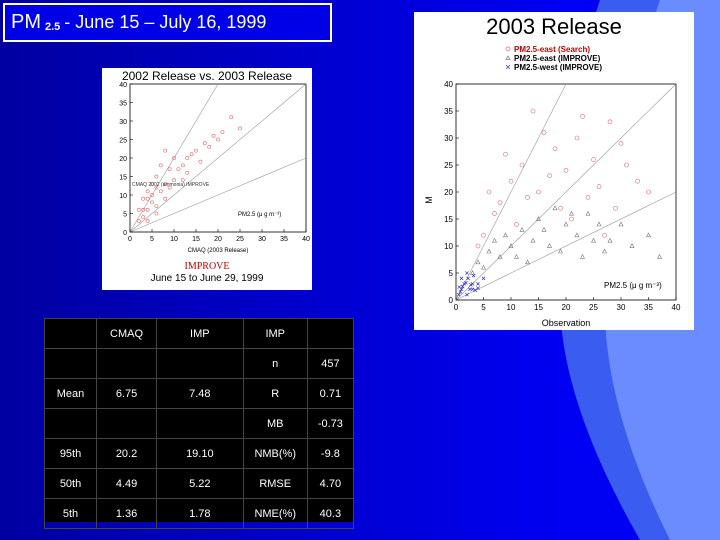 This screenshot has height=540, width=720. I want to click on legend-label: PM2.5-east (IMPROVE), so click(557, 58).